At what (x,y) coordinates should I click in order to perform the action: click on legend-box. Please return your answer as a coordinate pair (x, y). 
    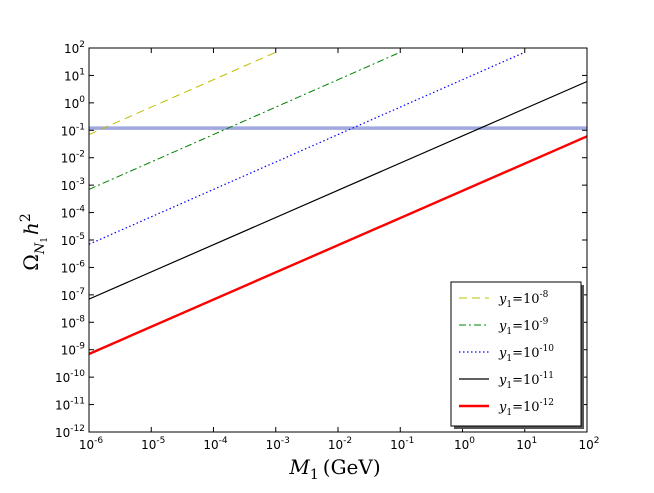
    Looking at the image, I should click on (516, 354).